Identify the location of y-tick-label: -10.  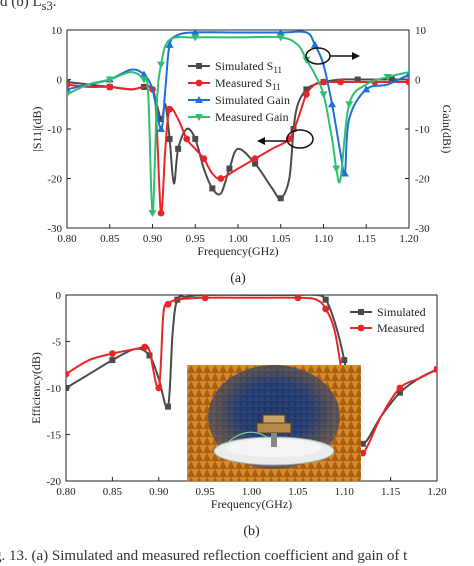
(54, 130).